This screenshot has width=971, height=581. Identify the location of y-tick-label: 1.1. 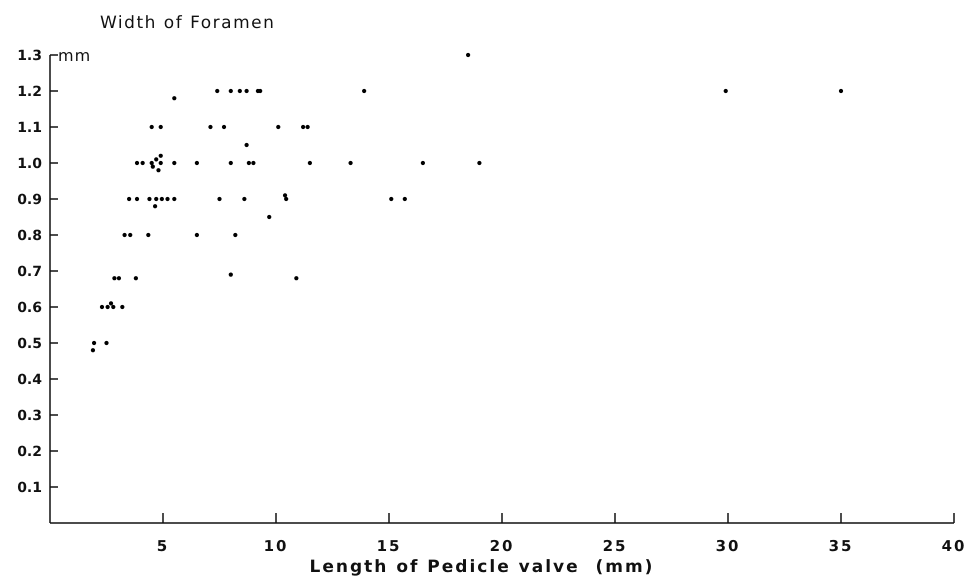
(29, 128).